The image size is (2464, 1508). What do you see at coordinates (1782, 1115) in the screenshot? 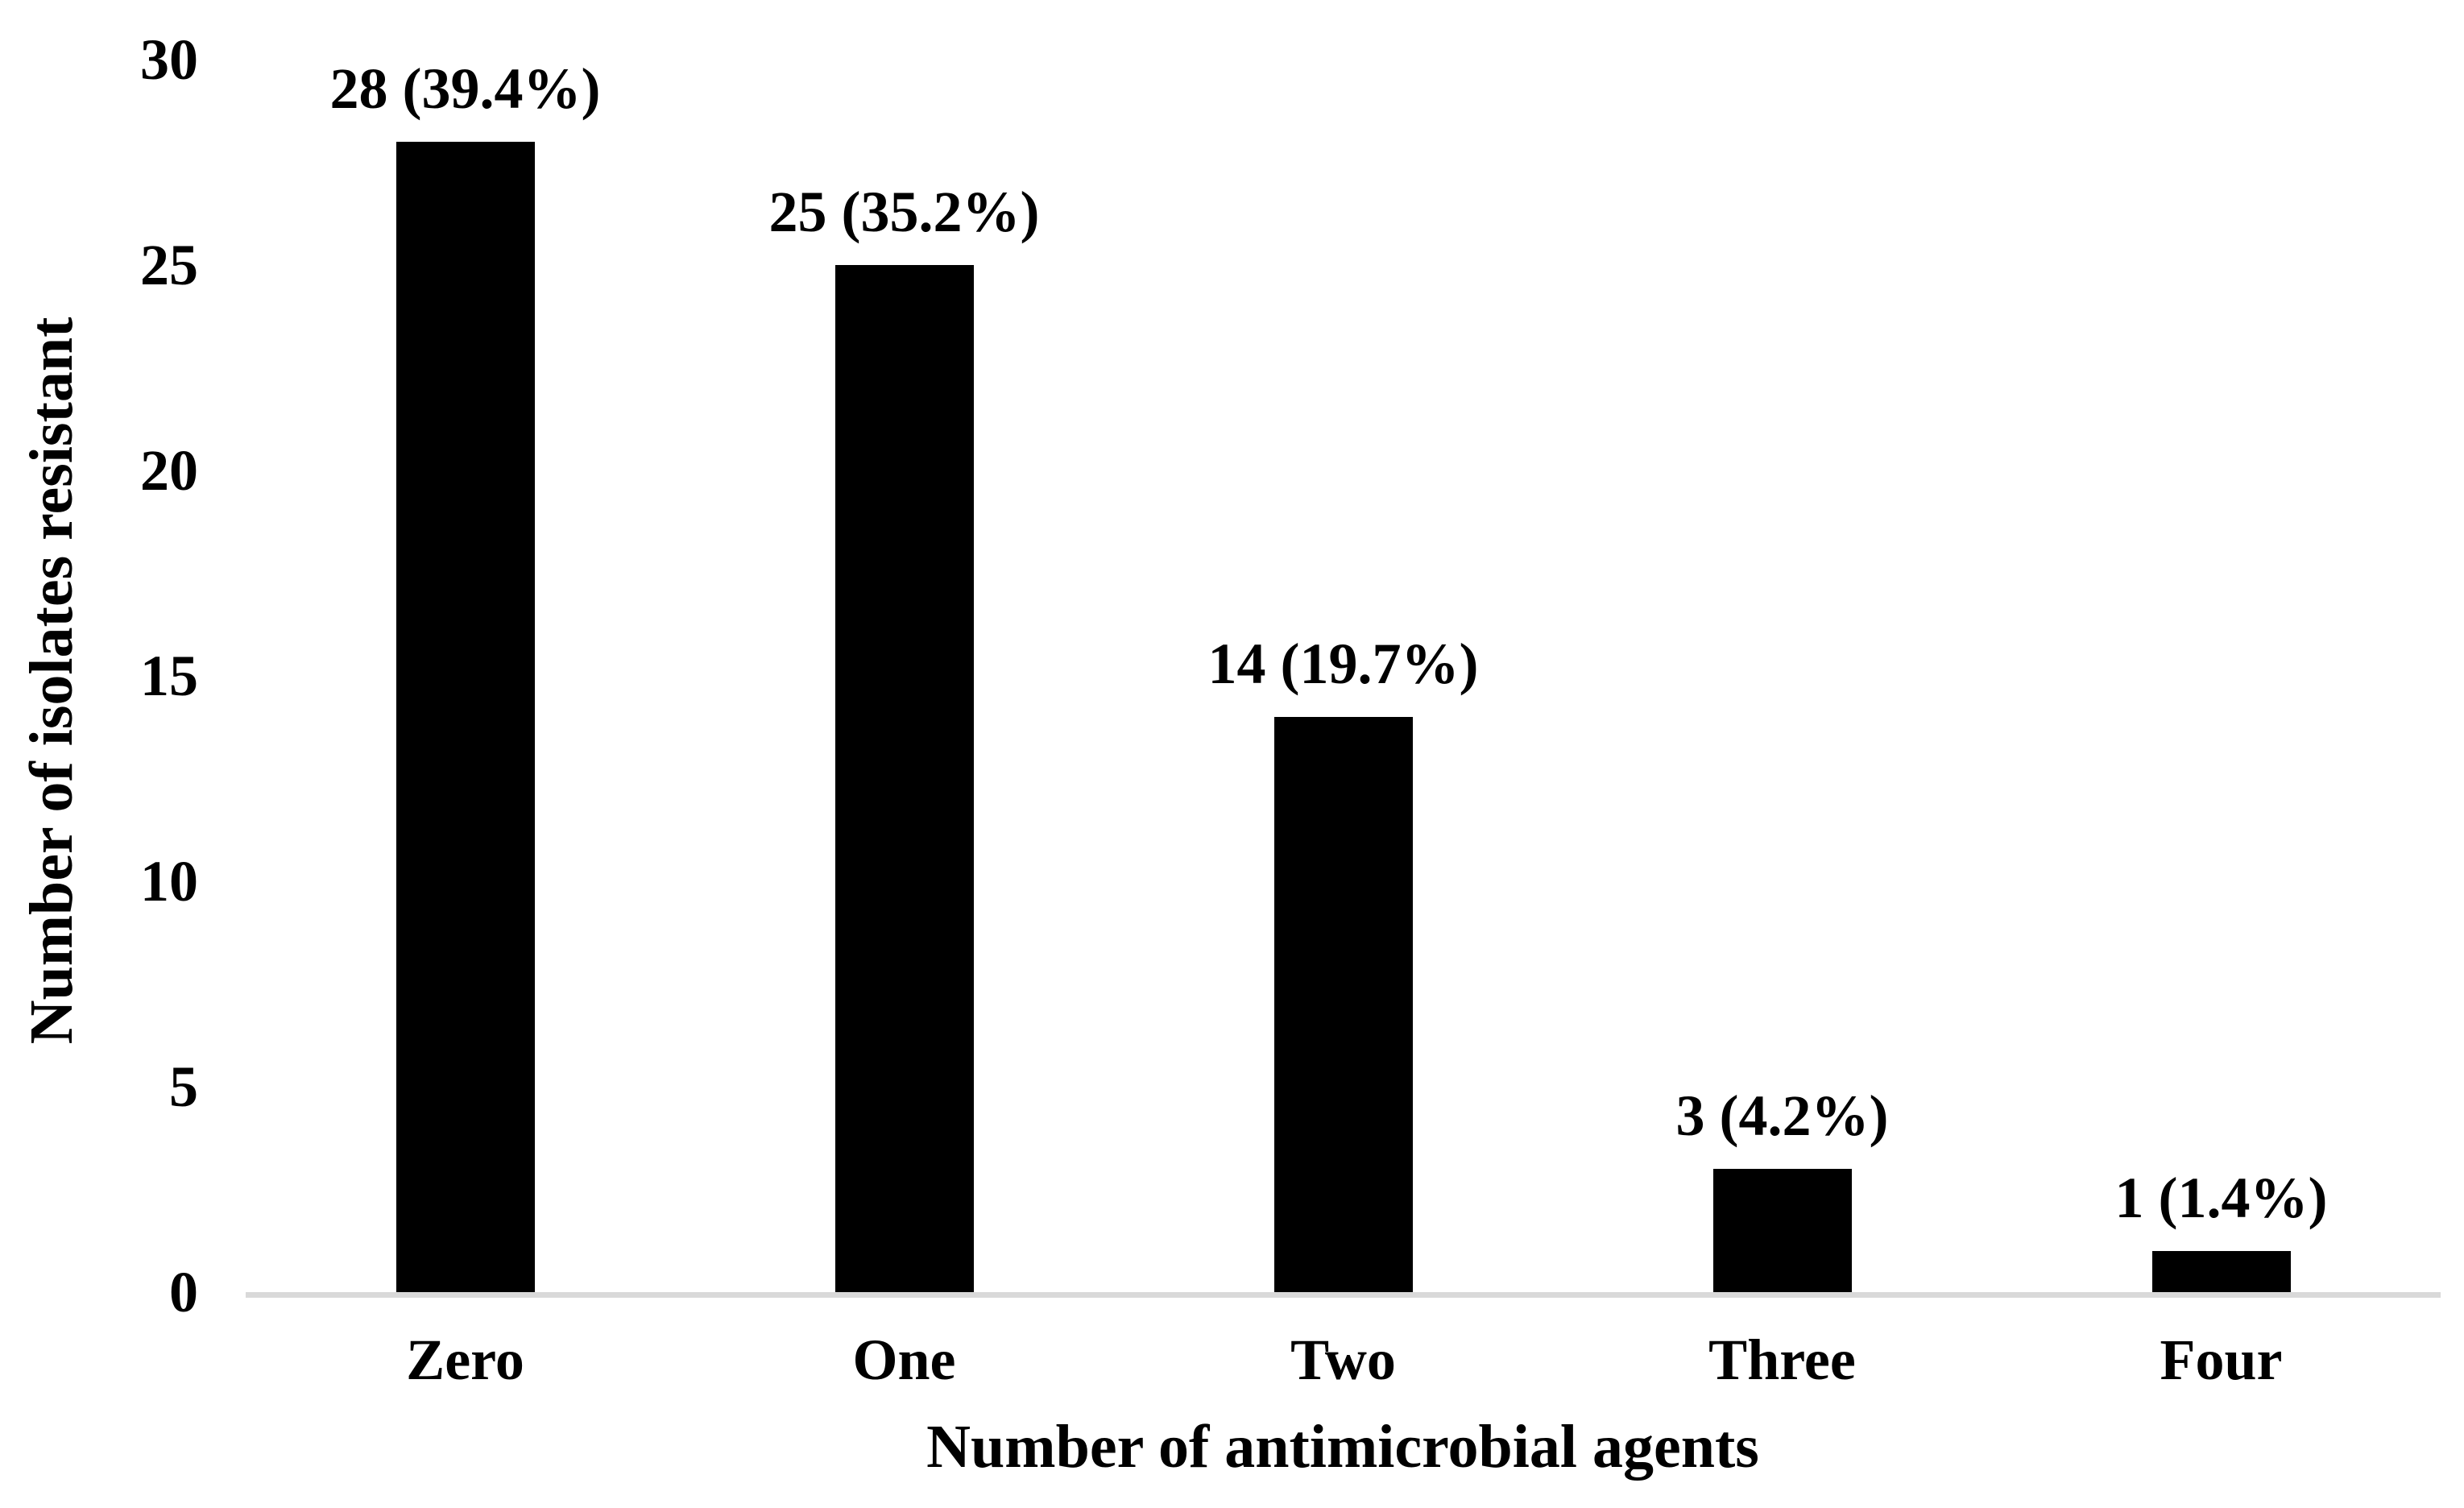
I see `data-label-three: 3 (4.2%)` at bounding box center [1782, 1115].